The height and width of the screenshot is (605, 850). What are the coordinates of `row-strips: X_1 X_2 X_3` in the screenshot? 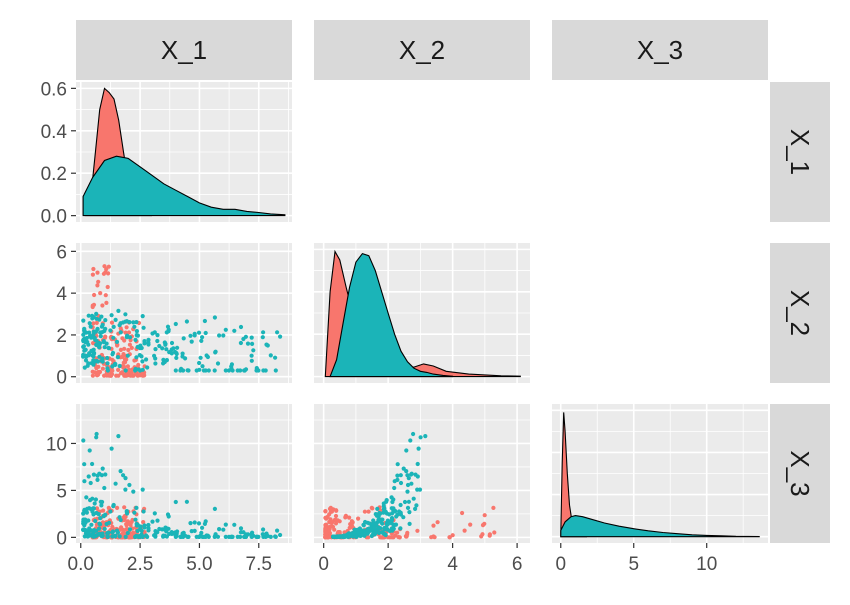 It's located at (800, 312).